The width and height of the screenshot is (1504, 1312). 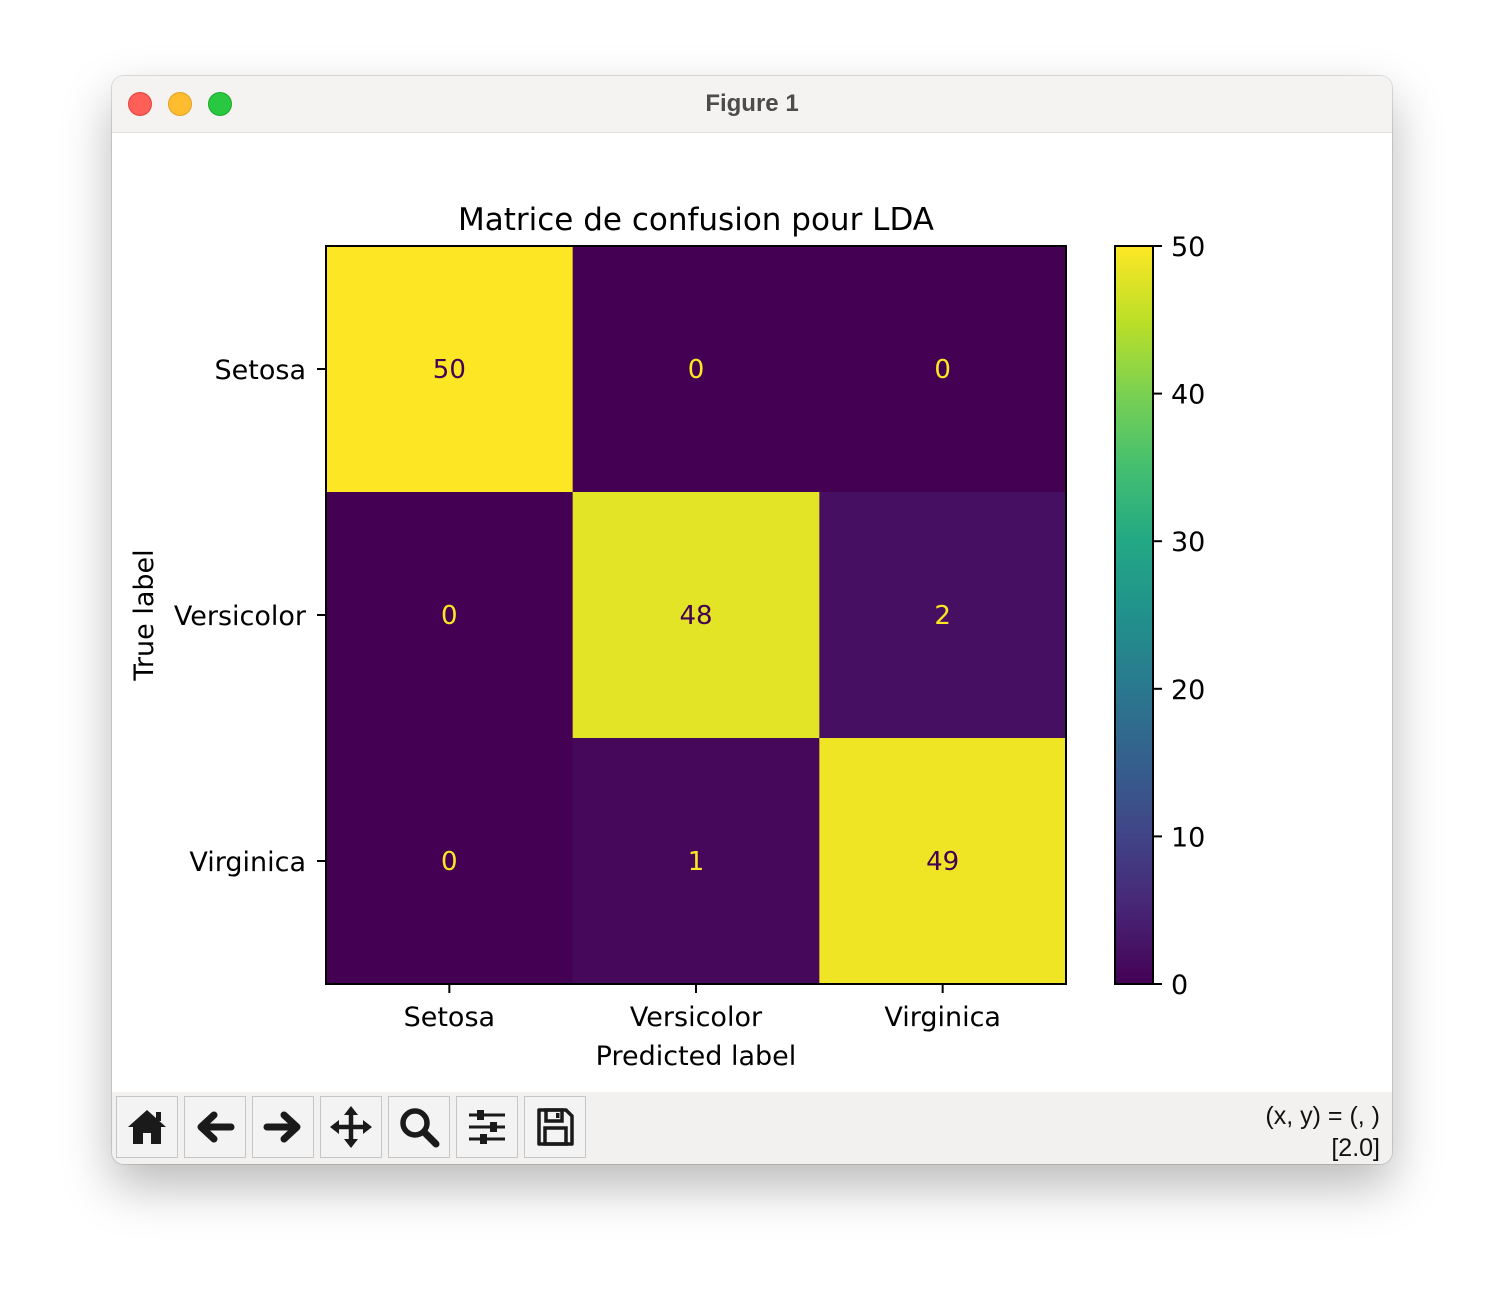 I want to click on arrow-right-icon, so click(x=282, y=1127).